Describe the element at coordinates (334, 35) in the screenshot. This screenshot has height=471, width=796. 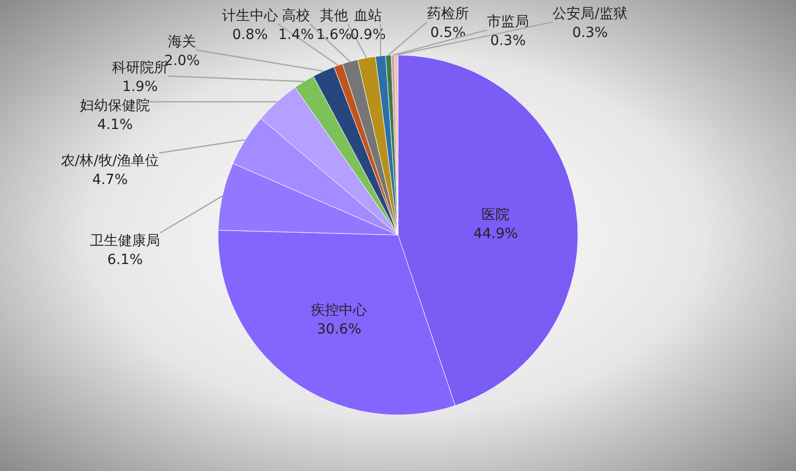
I see `data-label: 1.6%` at that location.